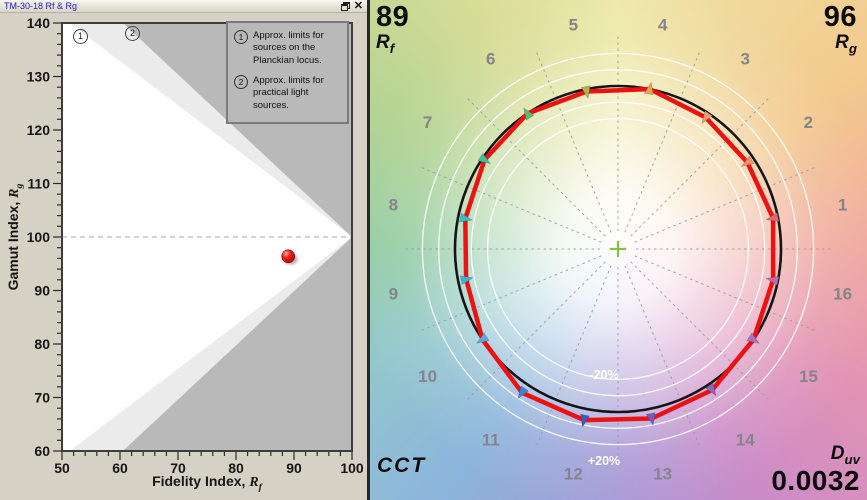 The width and height of the screenshot is (867, 500). What do you see at coordinates (815, 480) in the screenshot?
I see `duv-value: 0.0032` at bounding box center [815, 480].